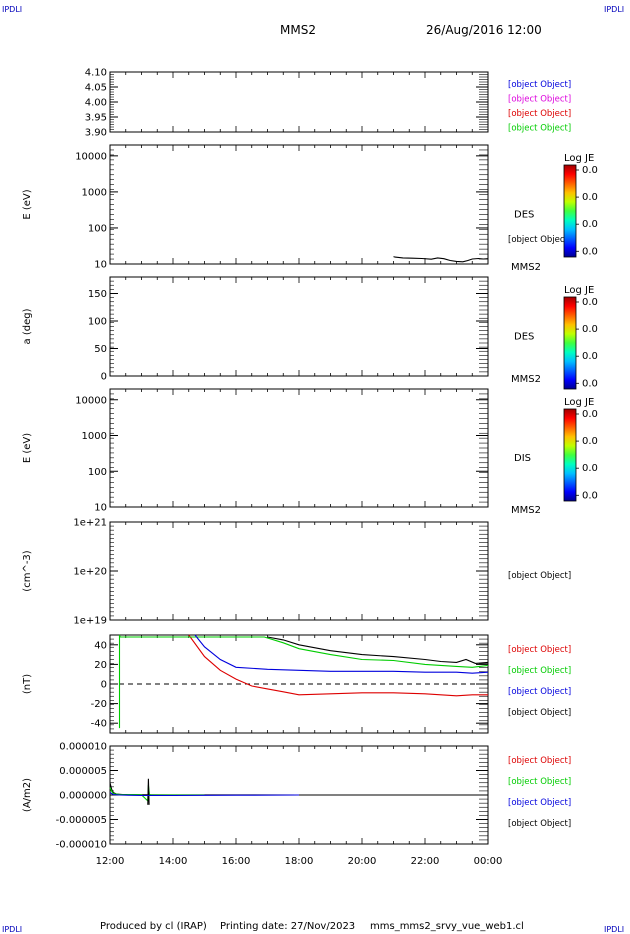 This screenshot has height=934, width=630. What do you see at coordinates (83, 796) in the screenshot?
I see `y-tick-label: 0.000000` at bounding box center [83, 796].